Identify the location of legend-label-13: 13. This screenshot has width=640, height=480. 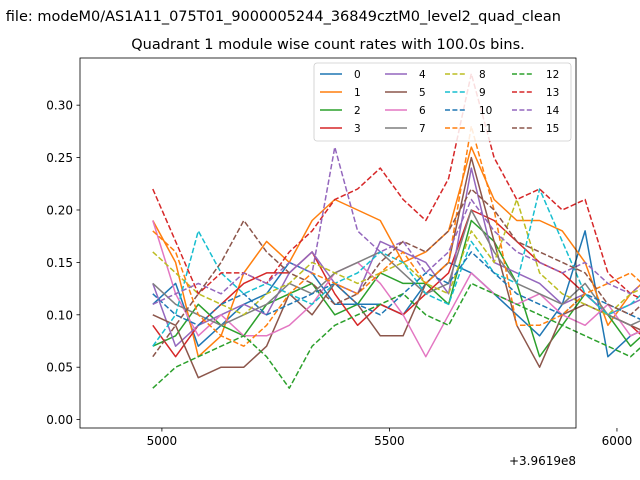
(552, 93).